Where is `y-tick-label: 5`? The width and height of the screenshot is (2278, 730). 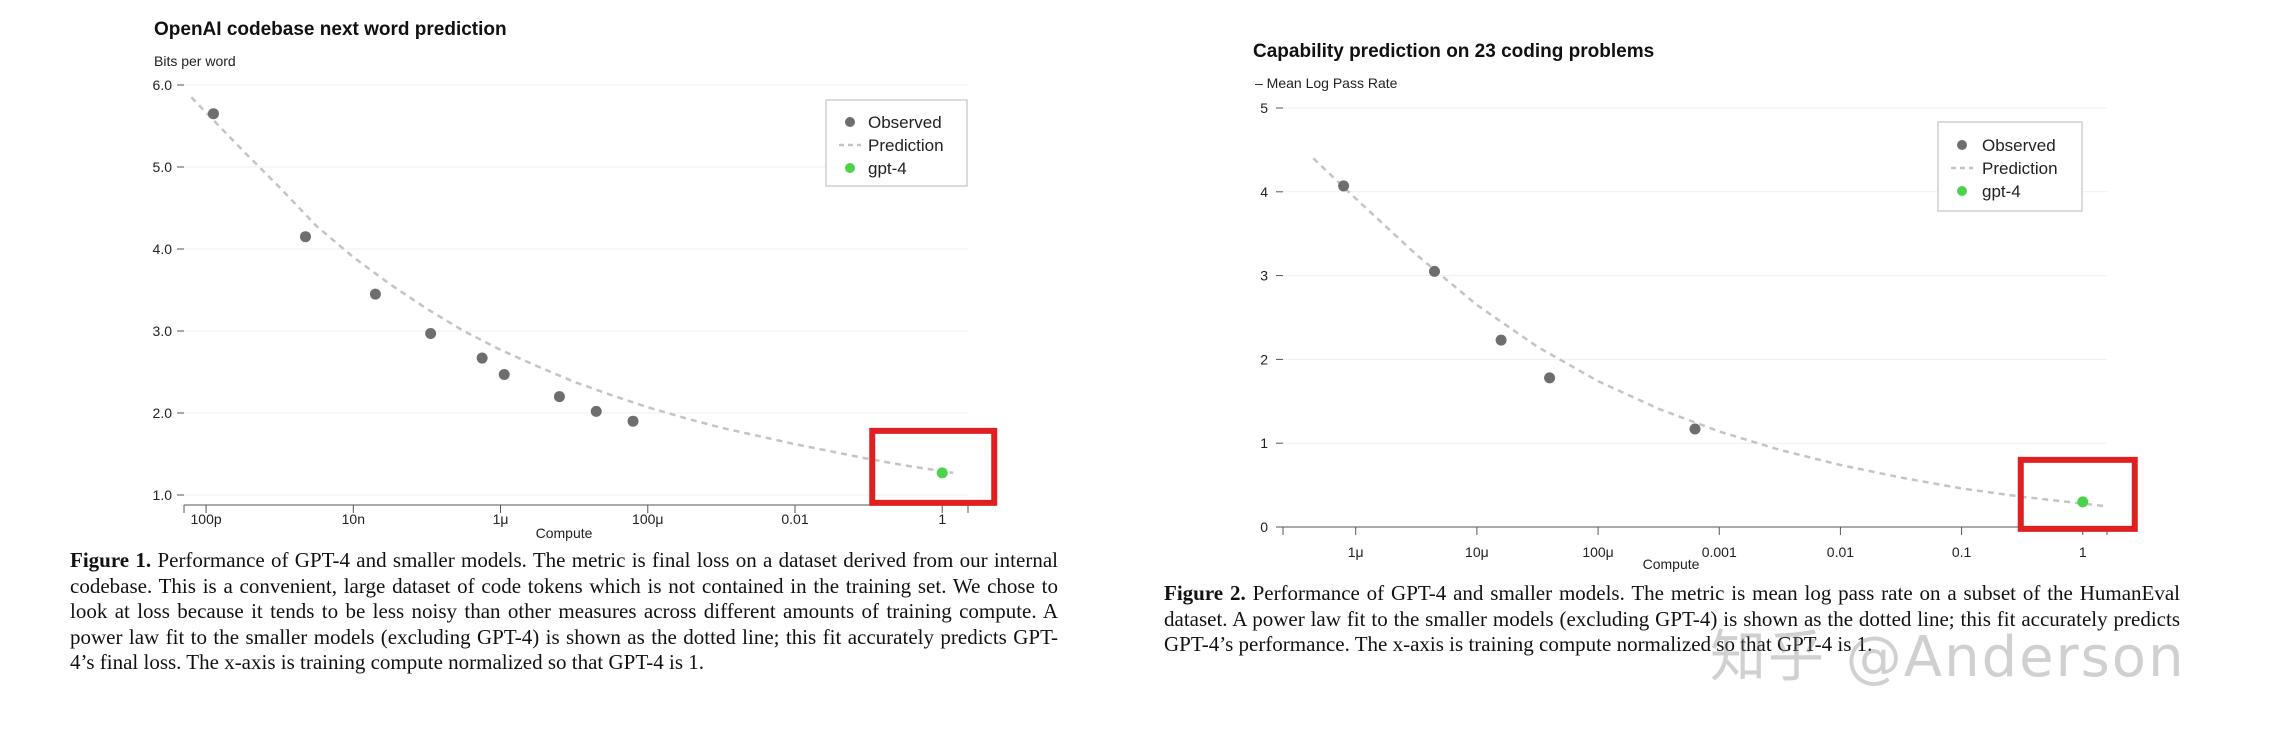
y-tick-label: 5 is located at coordinates (1264, 108).